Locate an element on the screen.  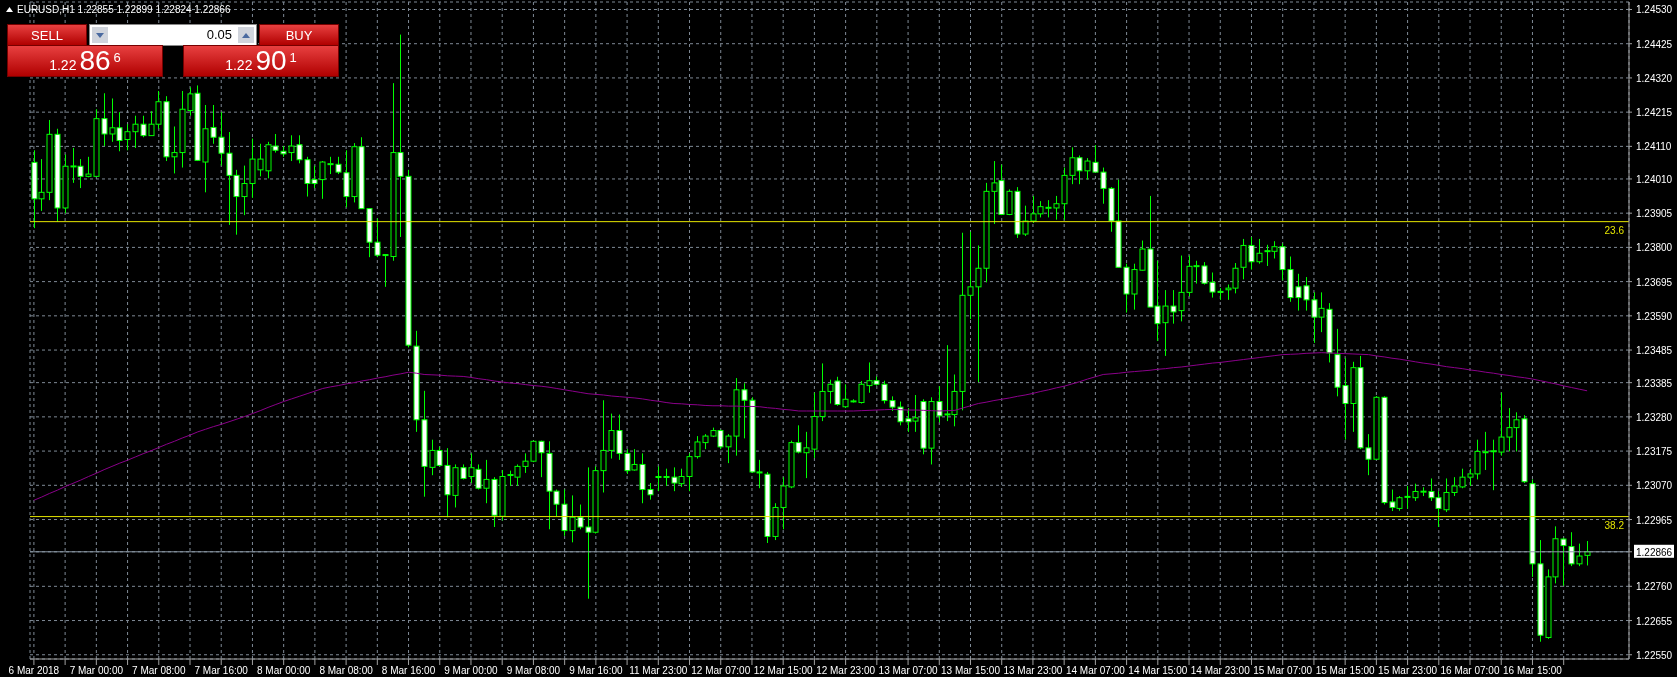
y-tick-label: 1.22866 is located at coordinates (1654, 552).